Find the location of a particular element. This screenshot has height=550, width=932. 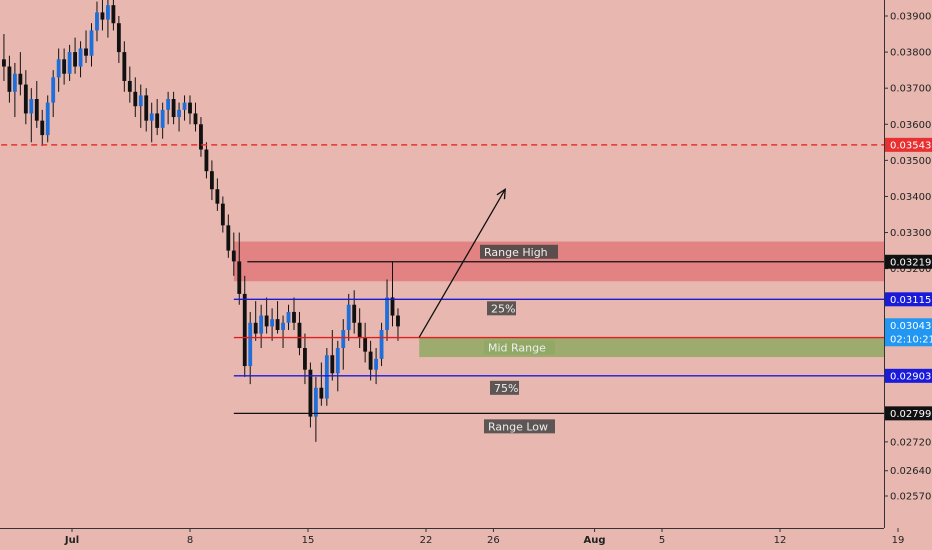

level-25-badge is located at coordinates (908, 299).